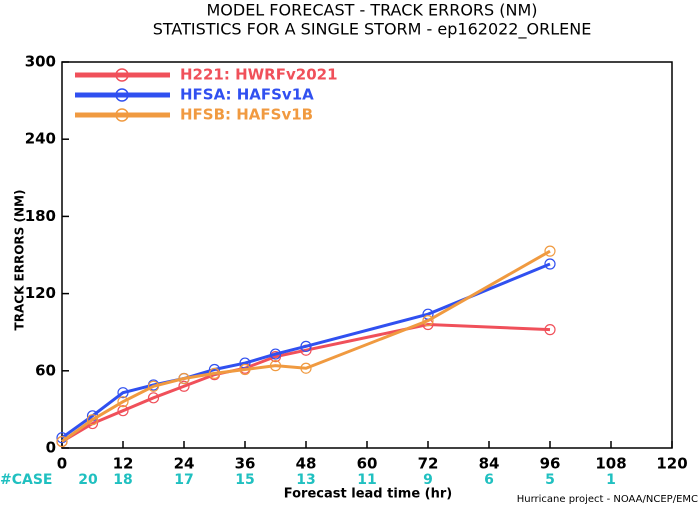 The image size is (700, 510). I want to click on footer: Hurricane project - NOAA/NCEP/EMC, so click(607, 499).